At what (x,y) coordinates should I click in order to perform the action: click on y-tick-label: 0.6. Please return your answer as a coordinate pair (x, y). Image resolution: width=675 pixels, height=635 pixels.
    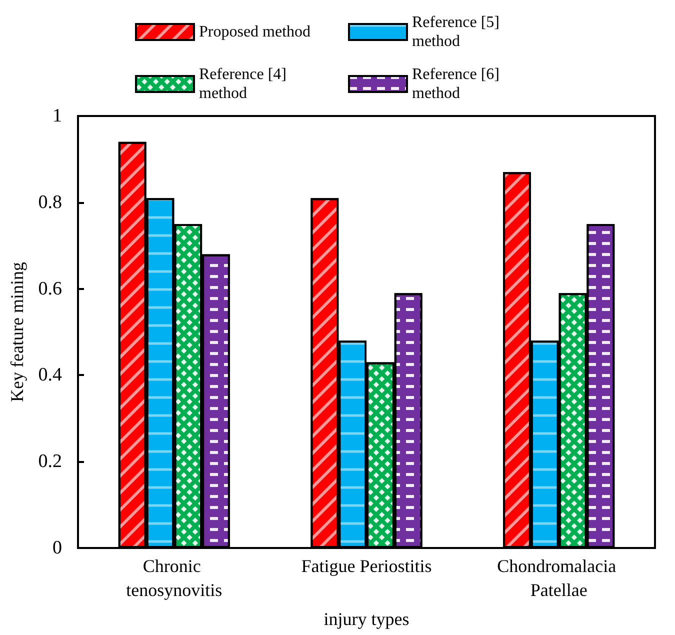
    Looking at the image, I should click on (50, 289).